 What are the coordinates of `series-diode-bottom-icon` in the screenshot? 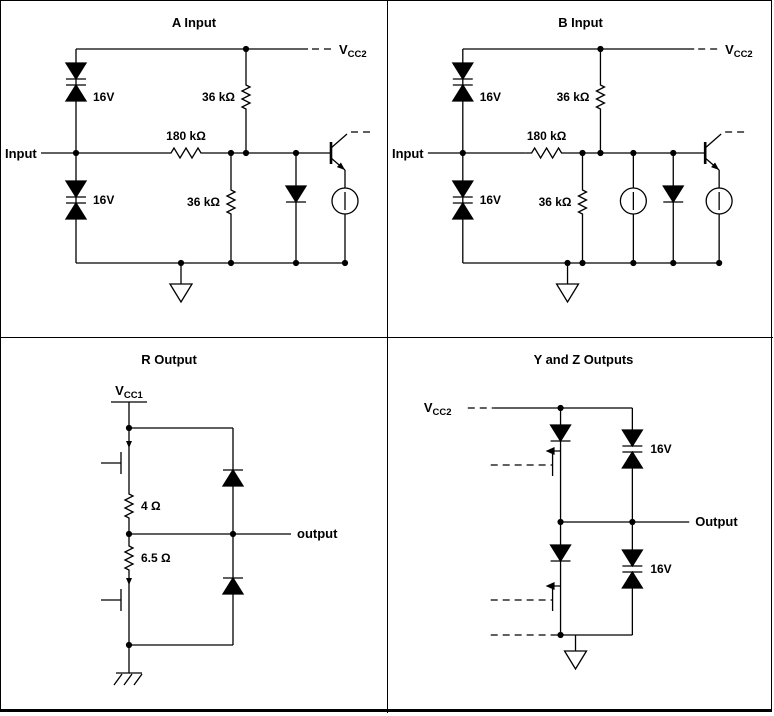 It's located at (560, 553).